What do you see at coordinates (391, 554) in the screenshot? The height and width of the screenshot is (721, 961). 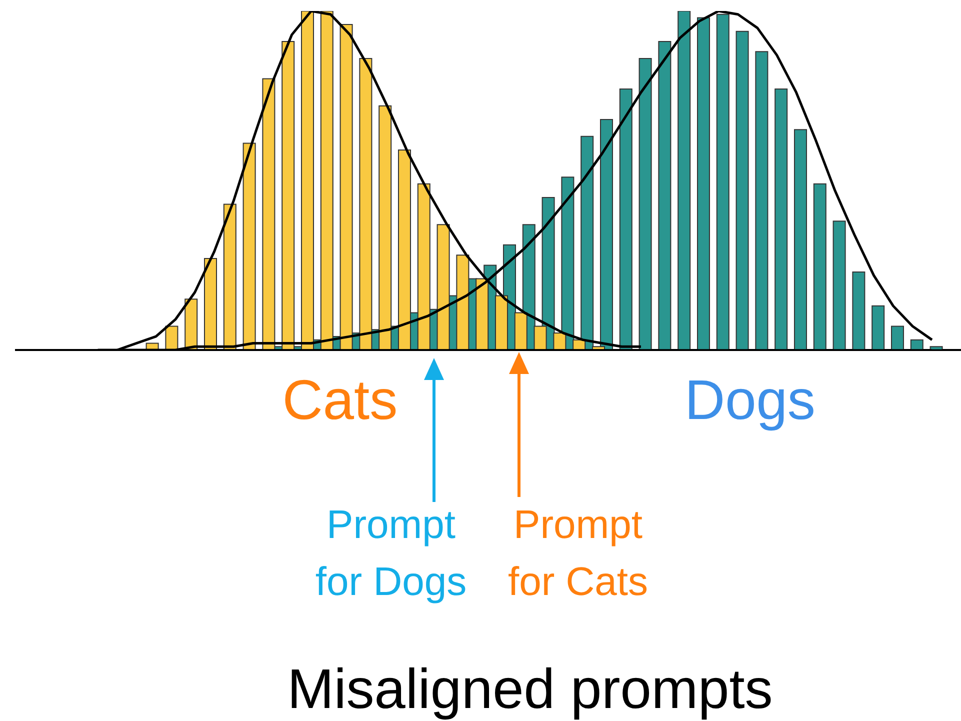 I see `text: Prompt for Dogs` at bounding box center [391, 554].